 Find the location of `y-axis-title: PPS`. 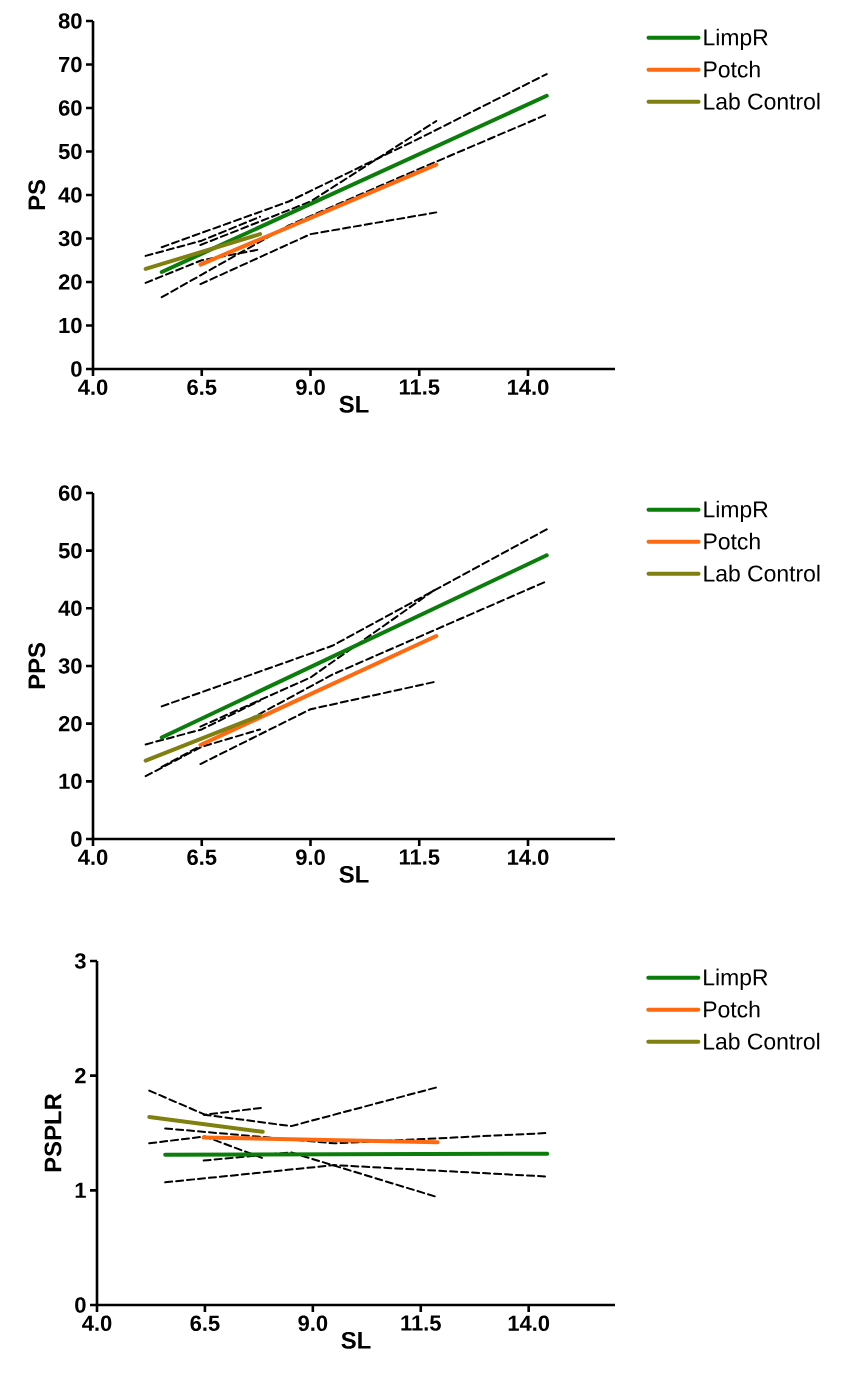

y-axis-title: PPS is located at coordinates (37, 666).